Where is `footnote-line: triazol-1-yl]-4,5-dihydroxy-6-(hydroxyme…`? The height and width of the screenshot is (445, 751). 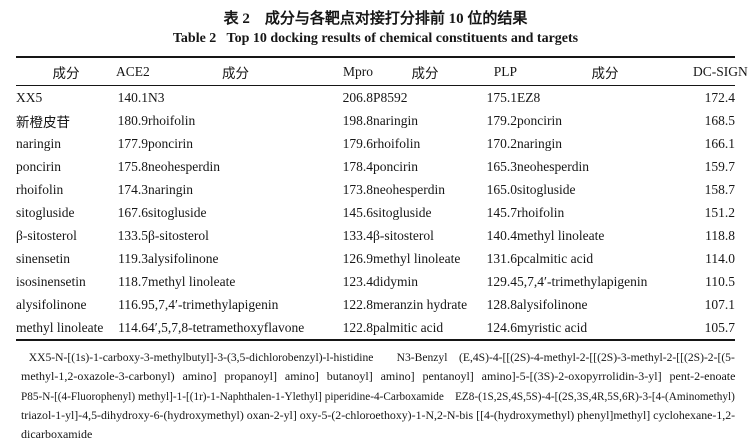 footnote-line: triazol-1-yl]-4,5-dihydroxy-6-(hydroxyme… is located at coordinates (378, 414).